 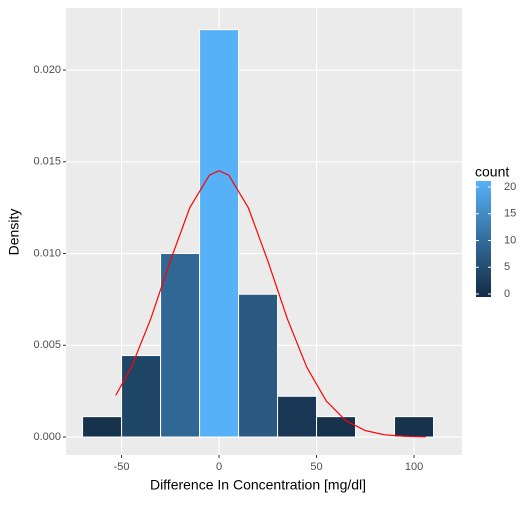 I want to click on x-tick-label: 100, so click(x=414, y=467).